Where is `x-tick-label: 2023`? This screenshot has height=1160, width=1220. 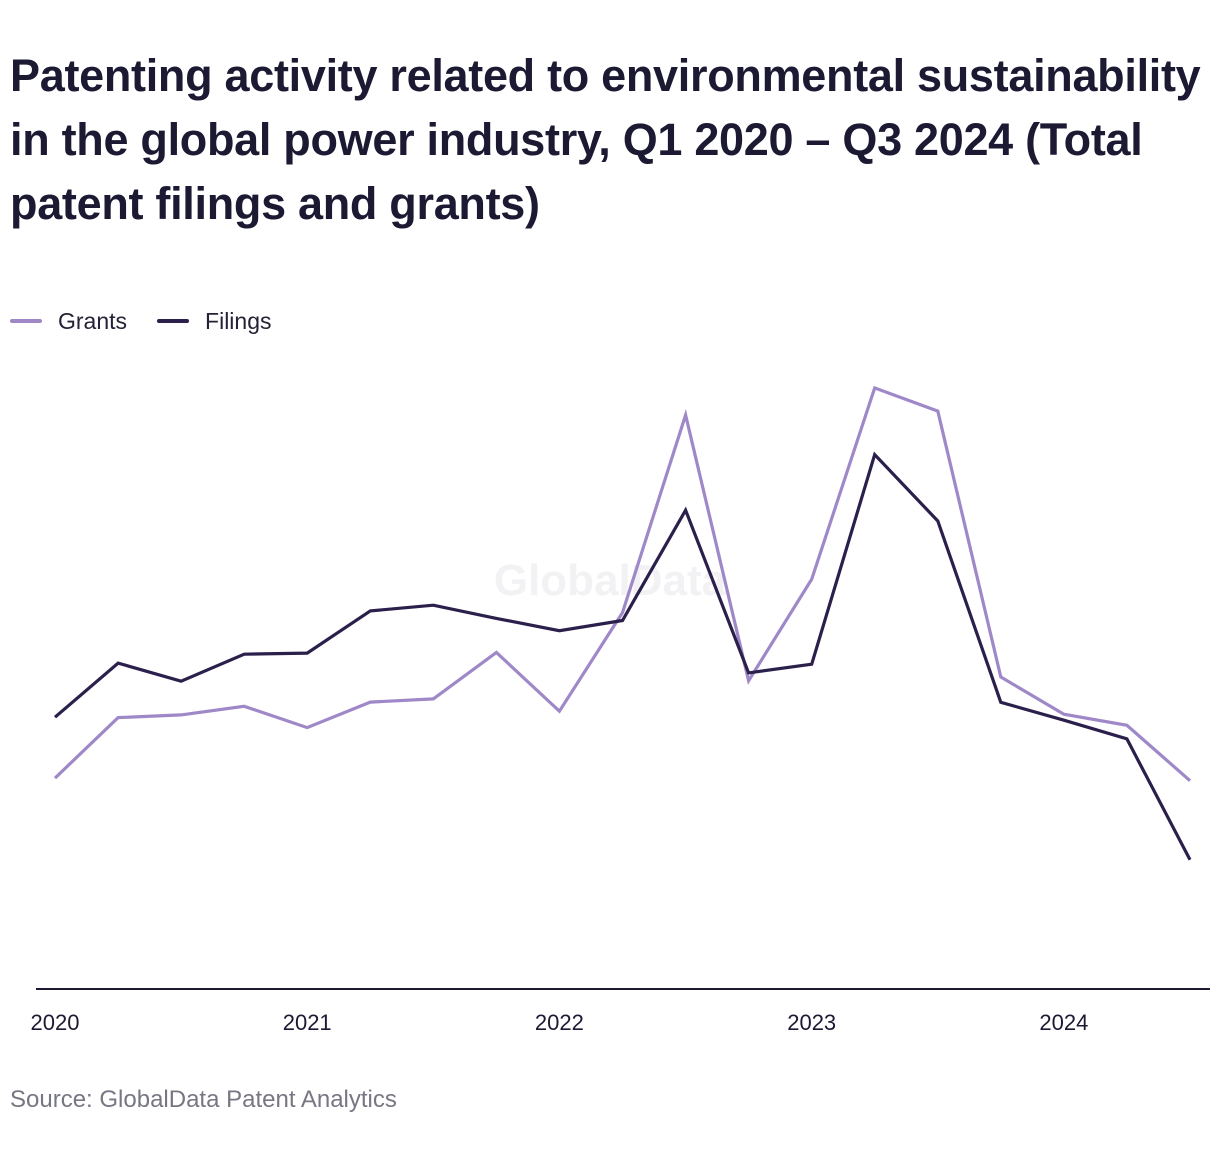
x-tick-label: 2023 is located at coordinates (811, 1022).